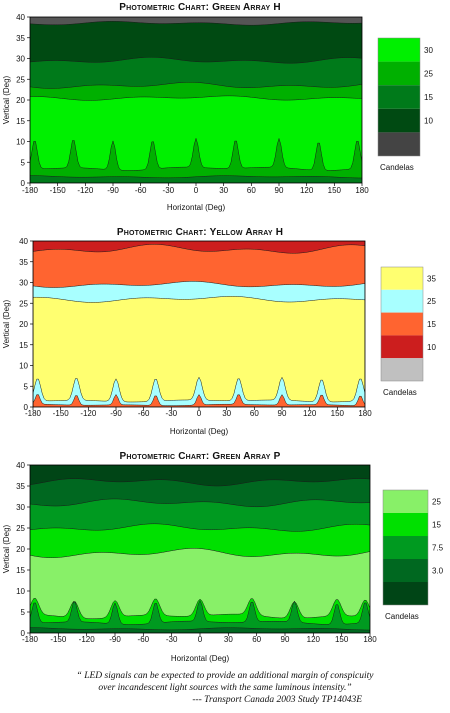  What do you see at coordinates (428, 50) in the screenshot?
I see `legend-tick-label: 30` at bounding box center [428, 50].